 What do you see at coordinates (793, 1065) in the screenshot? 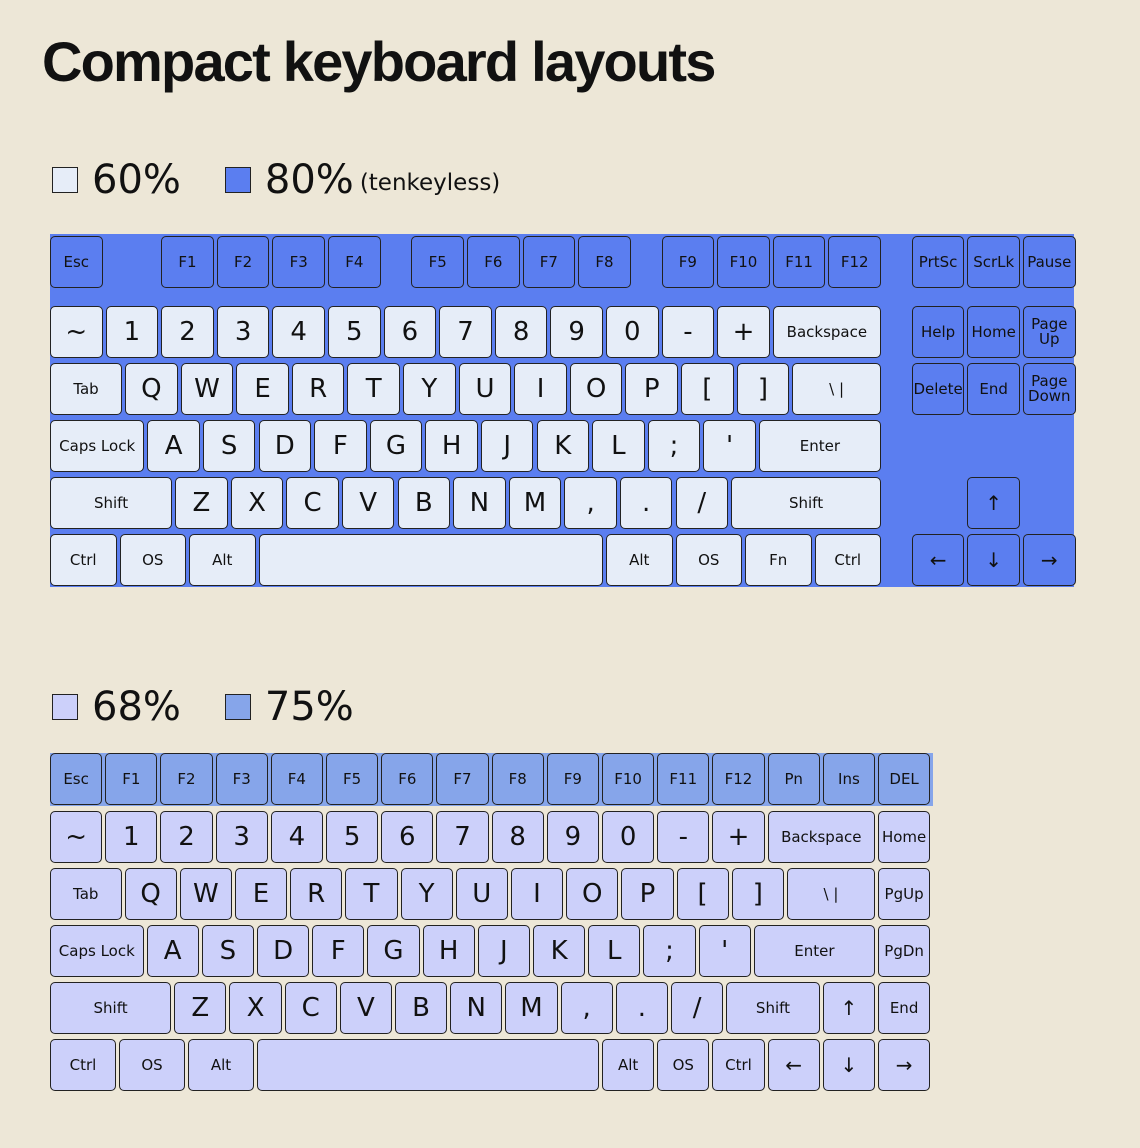
I see `key: ←` at bounding box center [793, 1065].